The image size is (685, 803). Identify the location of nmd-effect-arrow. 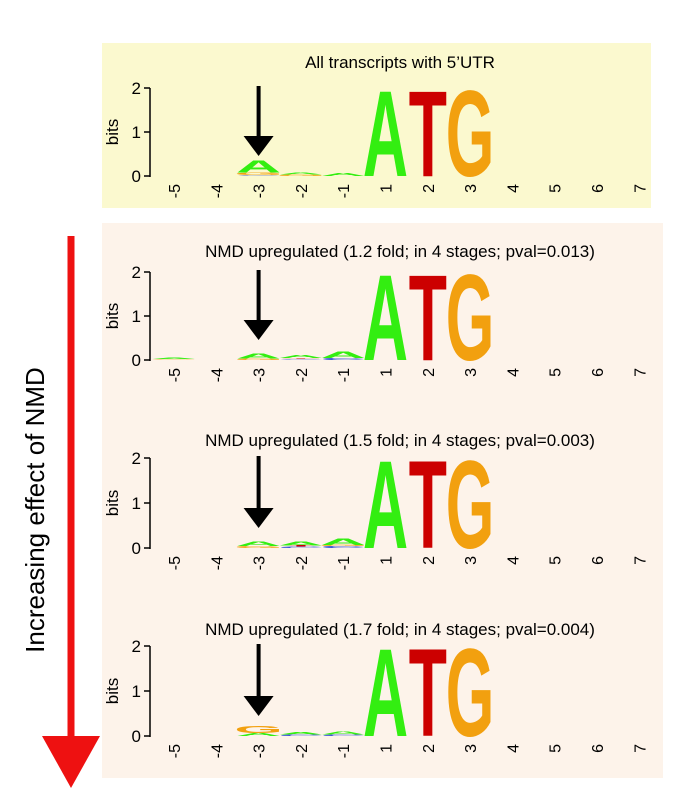
(71, 512).